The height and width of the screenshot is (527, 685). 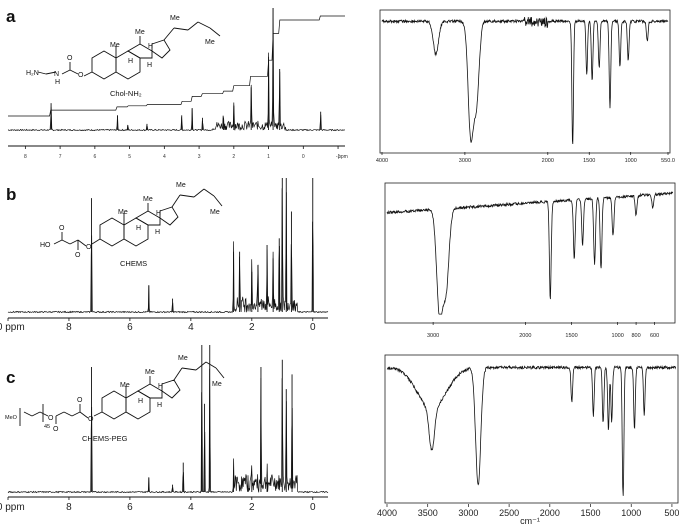 I want to click on nmr-spectrum-b: 10 ppm 8 6 4 2 0, so click(x=164, y=255).